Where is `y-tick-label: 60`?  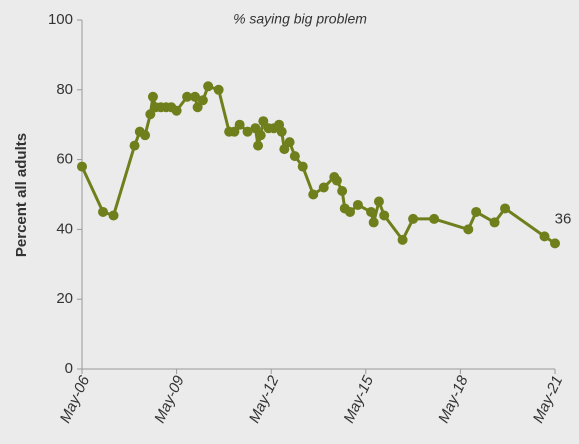 y-tick-label: 60 is located at coordinates (64, 159).